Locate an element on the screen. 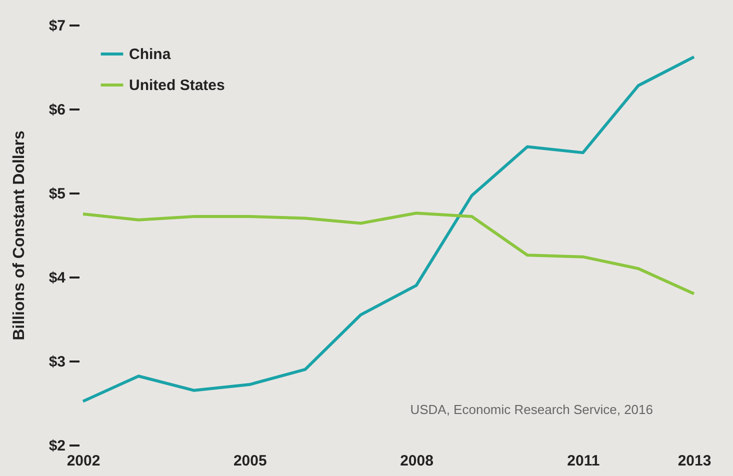  line-series is located at coordinates (389, 254).